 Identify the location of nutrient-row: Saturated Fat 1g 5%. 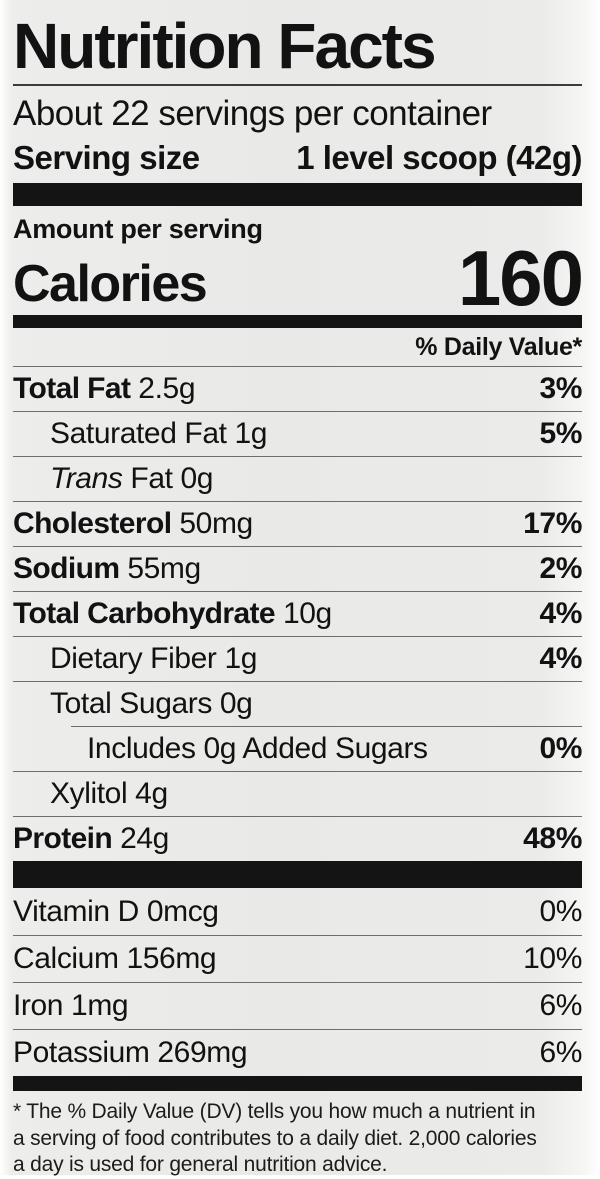
(297, 433).